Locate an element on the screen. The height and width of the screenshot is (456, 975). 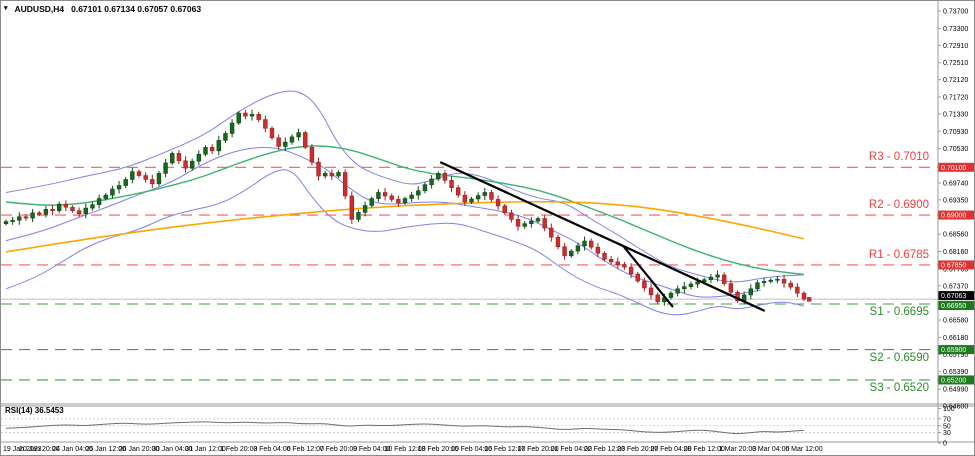
price-axis-label: 0.64600 is located at coordinates (955, 407).